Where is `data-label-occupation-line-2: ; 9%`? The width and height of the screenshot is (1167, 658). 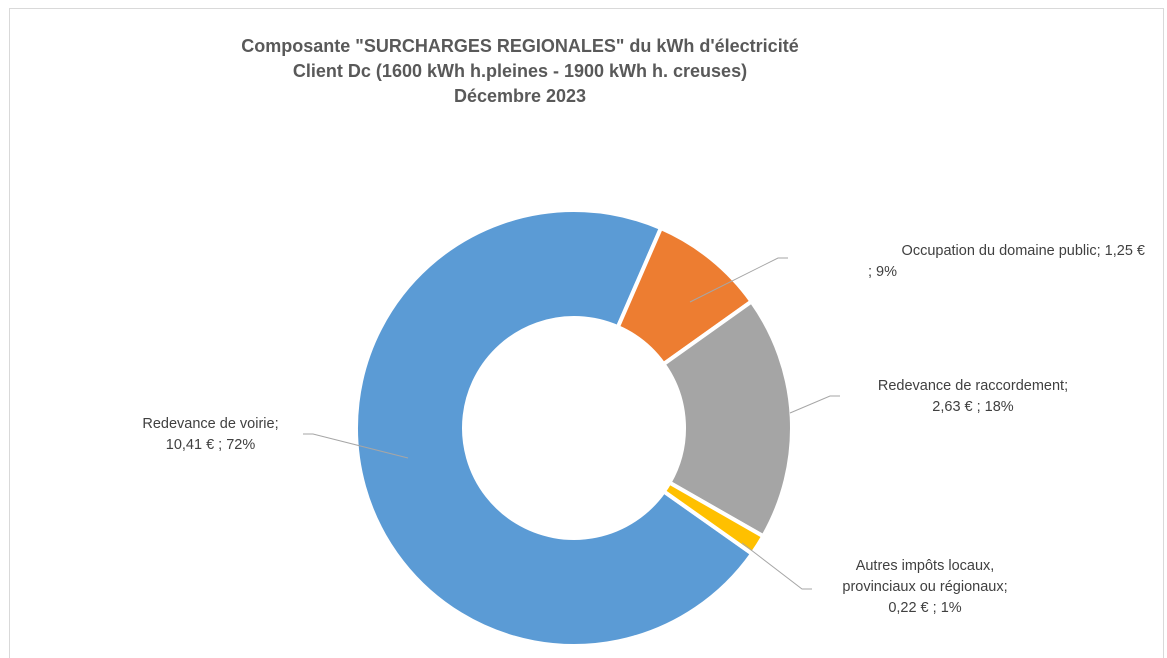 data-label-occupation-line-2: ; 9% is located at coordinates (882, 272).